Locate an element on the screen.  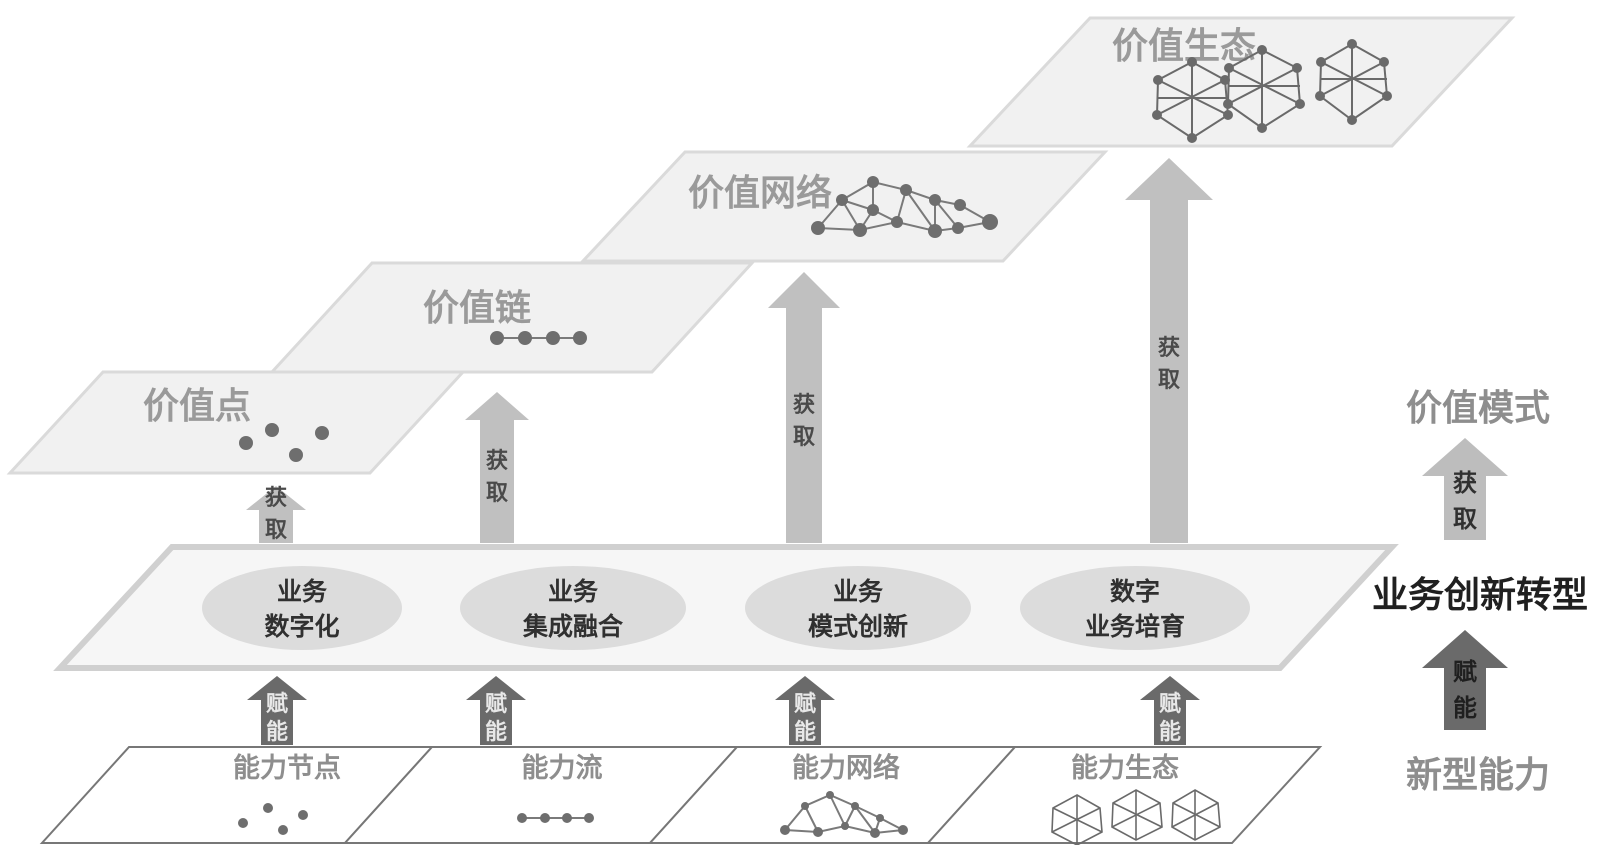
business-item-2: 业务 集成融合 is located at coordinates (573, 608).